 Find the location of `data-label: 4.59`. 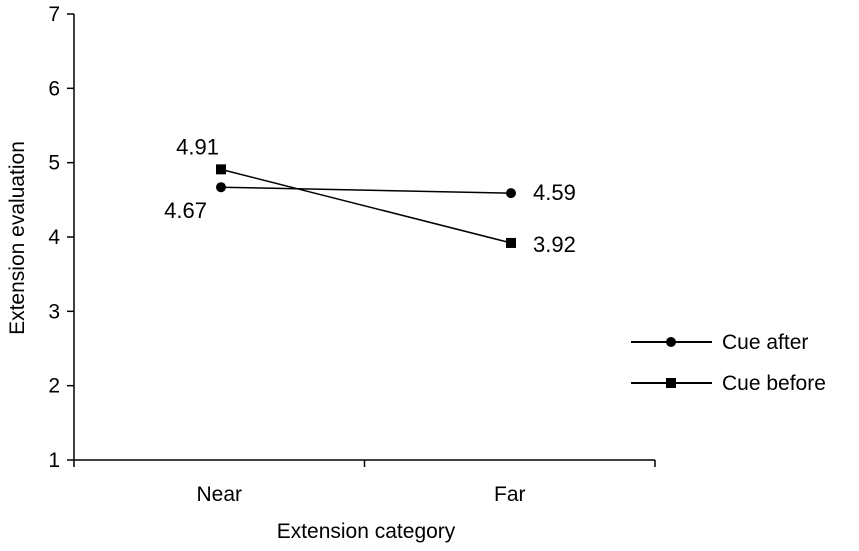

data-label: 4.59 is located at coordinates (554, 192).